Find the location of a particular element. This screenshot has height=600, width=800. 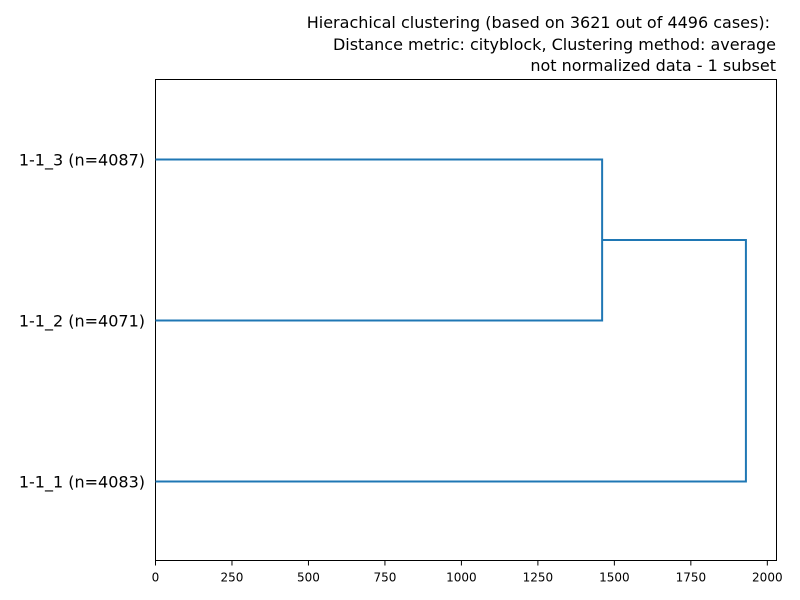

x-tick-label: 250 is located at coordinates (232, 578).